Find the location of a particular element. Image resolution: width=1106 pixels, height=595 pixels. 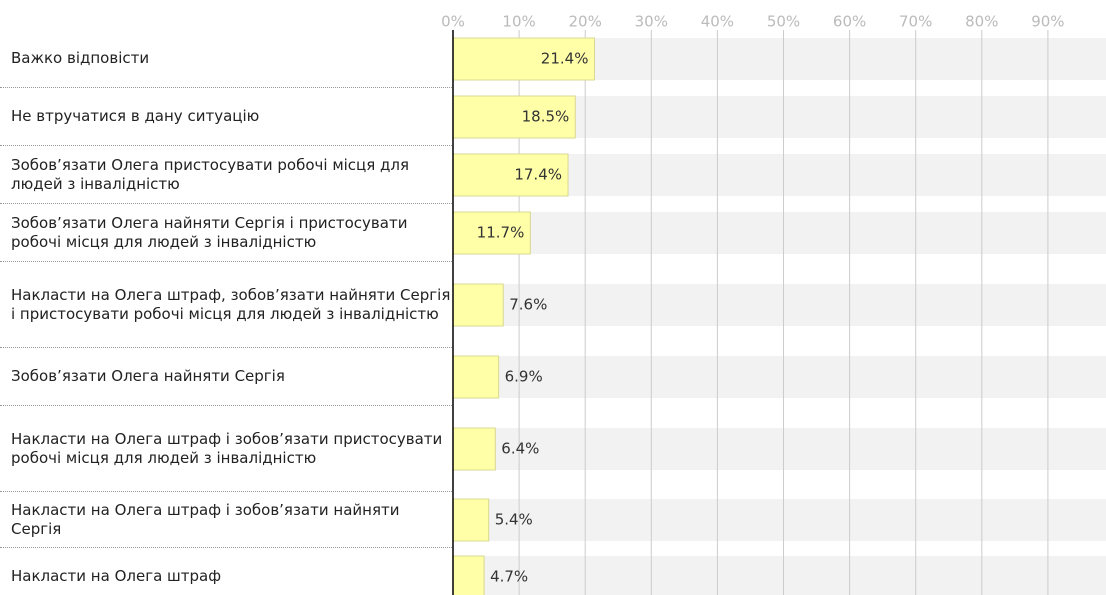

category-label: Не втручатися в дану ситуацію is located at coordinates (226, 117).